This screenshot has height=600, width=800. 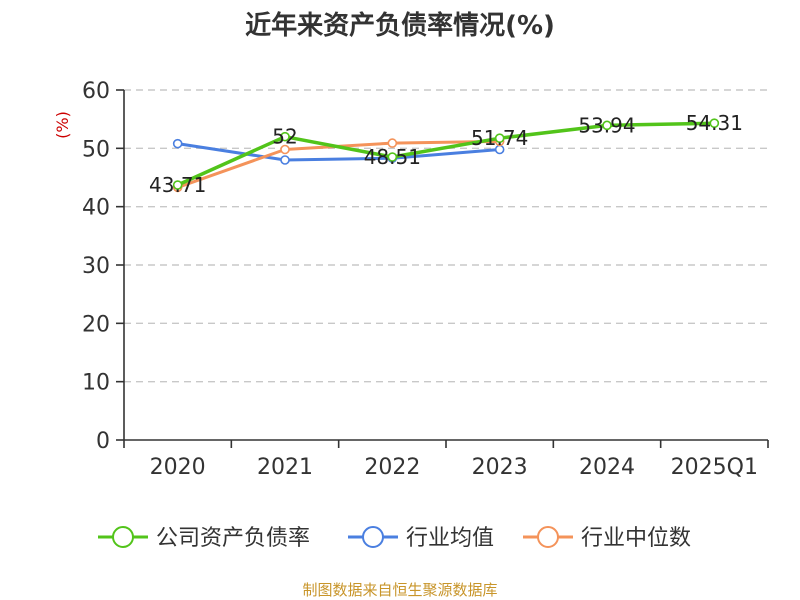 I want to click on y-tick-label: 40, so click(x=96, y=208).